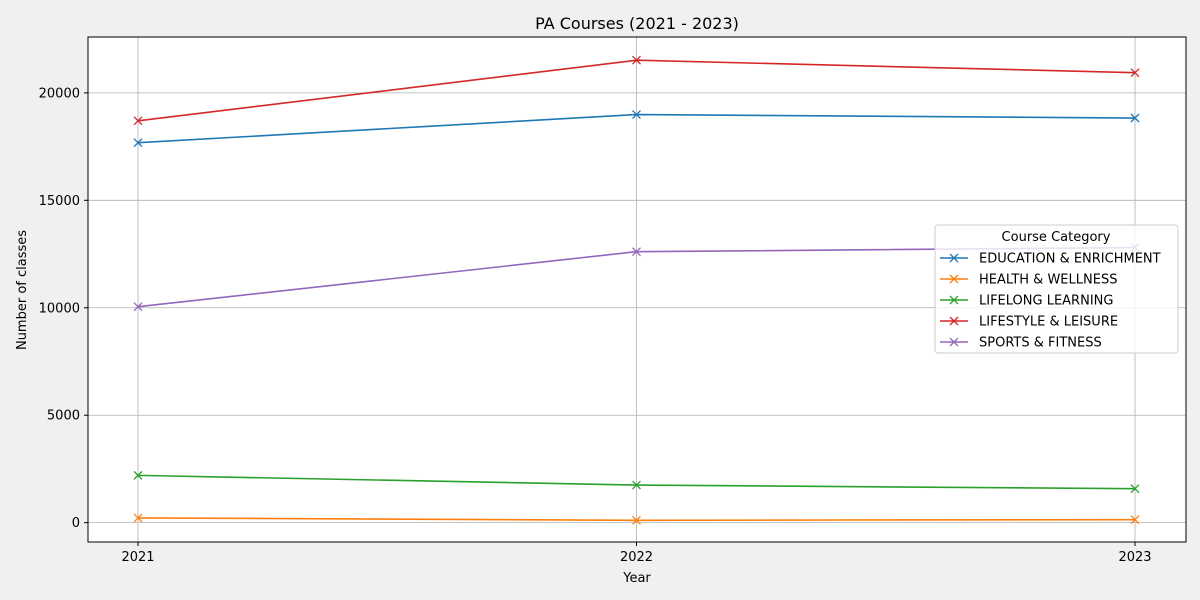 This screenshot has width=1200, height=600. I want to click on y-tick-label: 20000, so click(59, 93).